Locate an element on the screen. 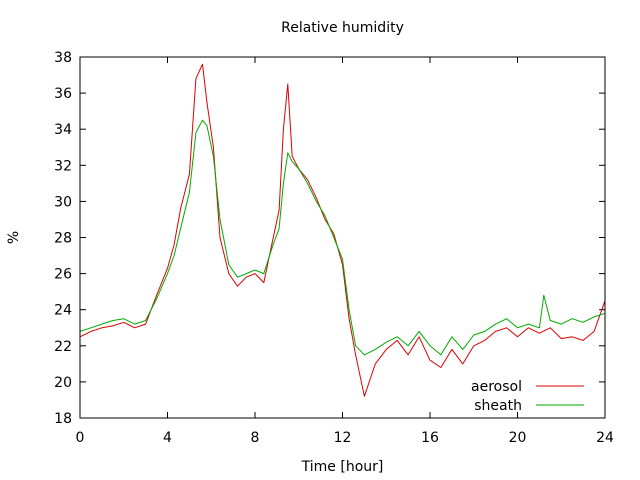 This screenshot has width=640, height=480. y-tick-label: 34 is located at coordinates (63, 130).